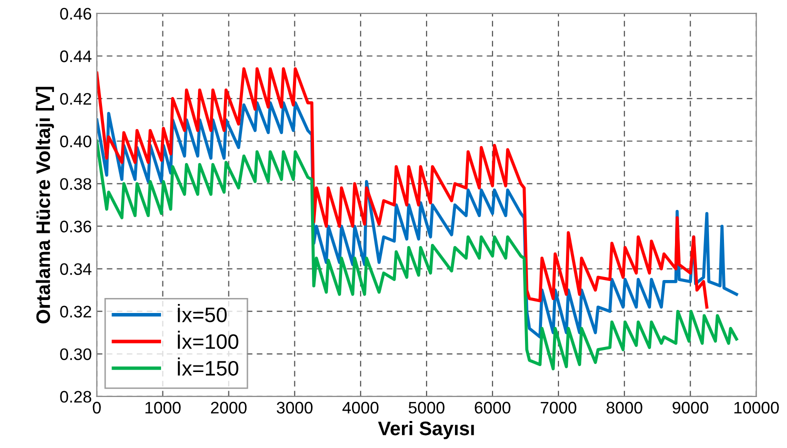  Describe the element at coordinates (426, 408) in the screenshot. I see `x-tick-label: 5000` at that location.